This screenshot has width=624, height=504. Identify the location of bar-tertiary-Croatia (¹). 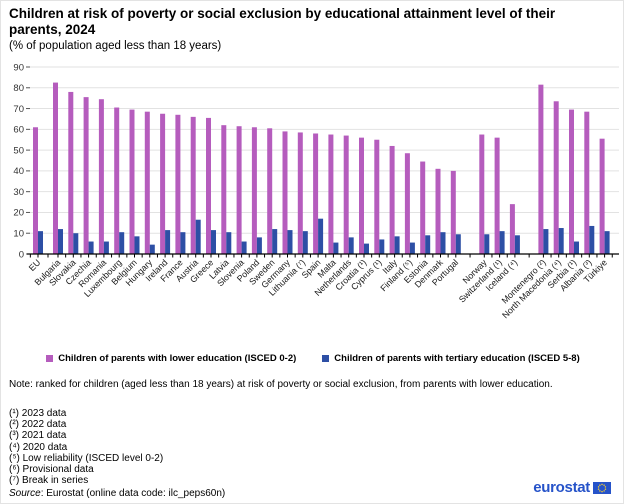
(366, 248).